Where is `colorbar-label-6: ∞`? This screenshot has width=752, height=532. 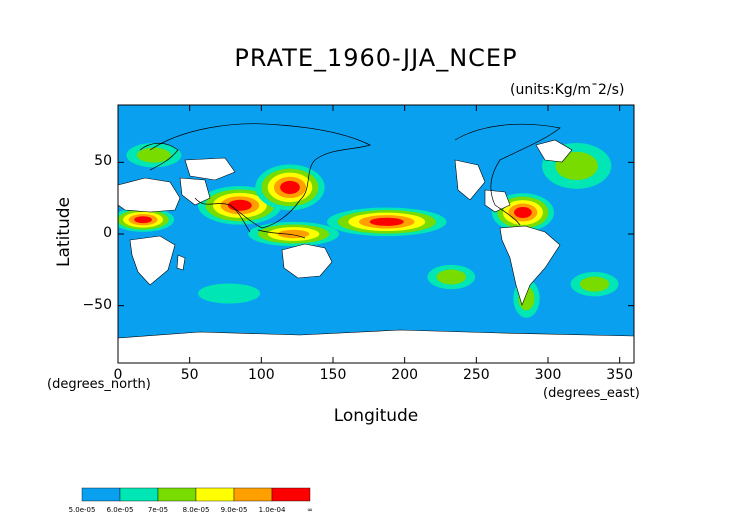
colorbar-label-6: ∞ is located at coordinates (310, 510).